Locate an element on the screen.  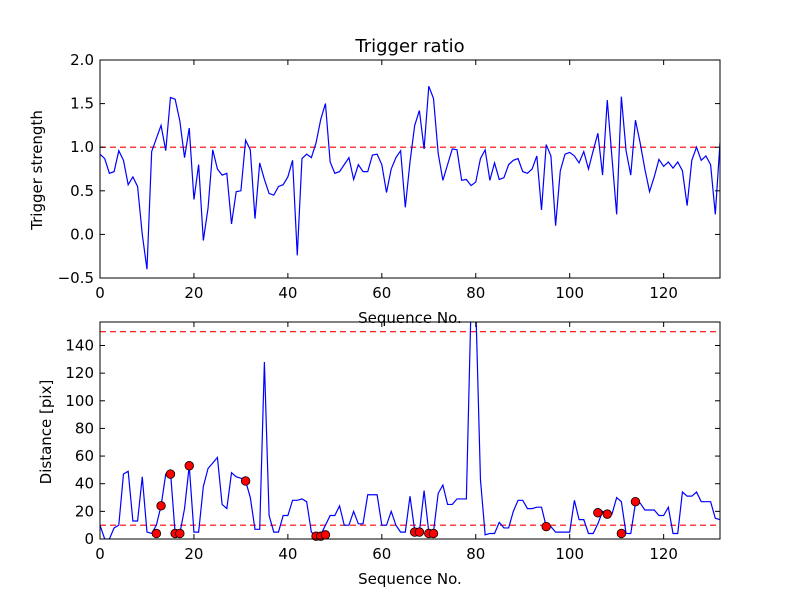
y-tick-label: 2.0 is located at coordinates (82, 60).